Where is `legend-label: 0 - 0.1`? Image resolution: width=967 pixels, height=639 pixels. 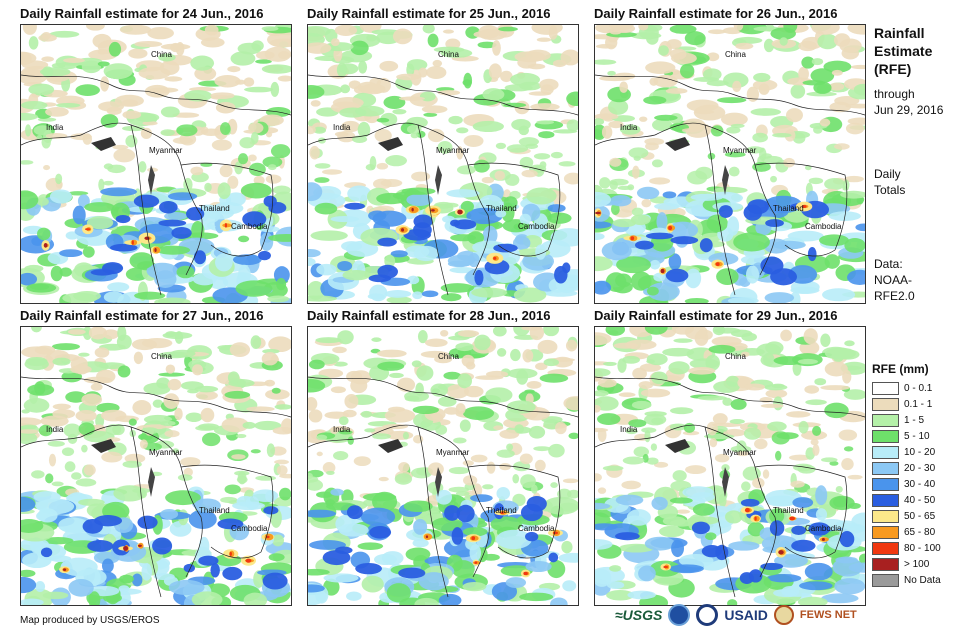
legend-label: 0 - 0.1 is located at coordinates (918, 388).